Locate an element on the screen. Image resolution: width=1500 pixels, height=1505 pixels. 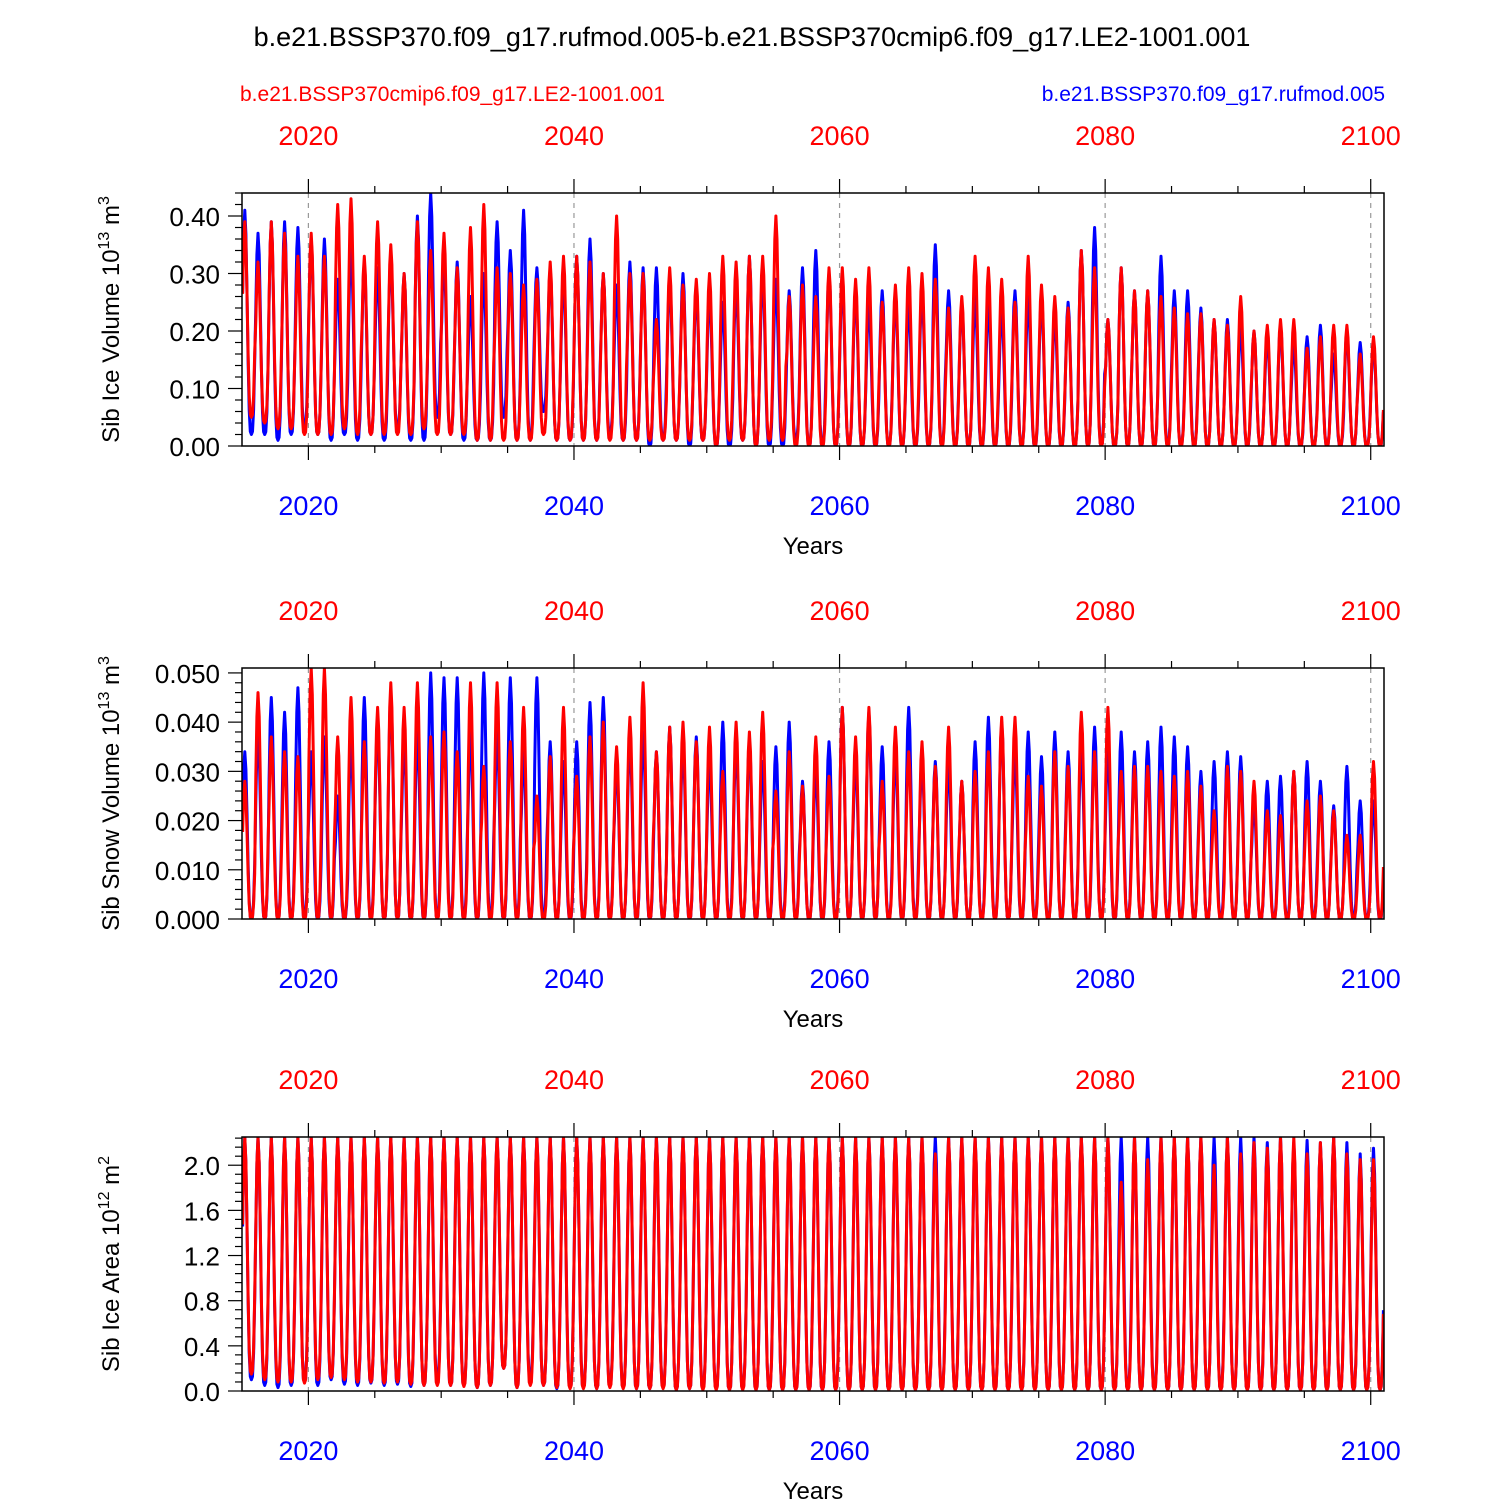
y-tick-label: 0.040 is located at coordinates (187, 723).